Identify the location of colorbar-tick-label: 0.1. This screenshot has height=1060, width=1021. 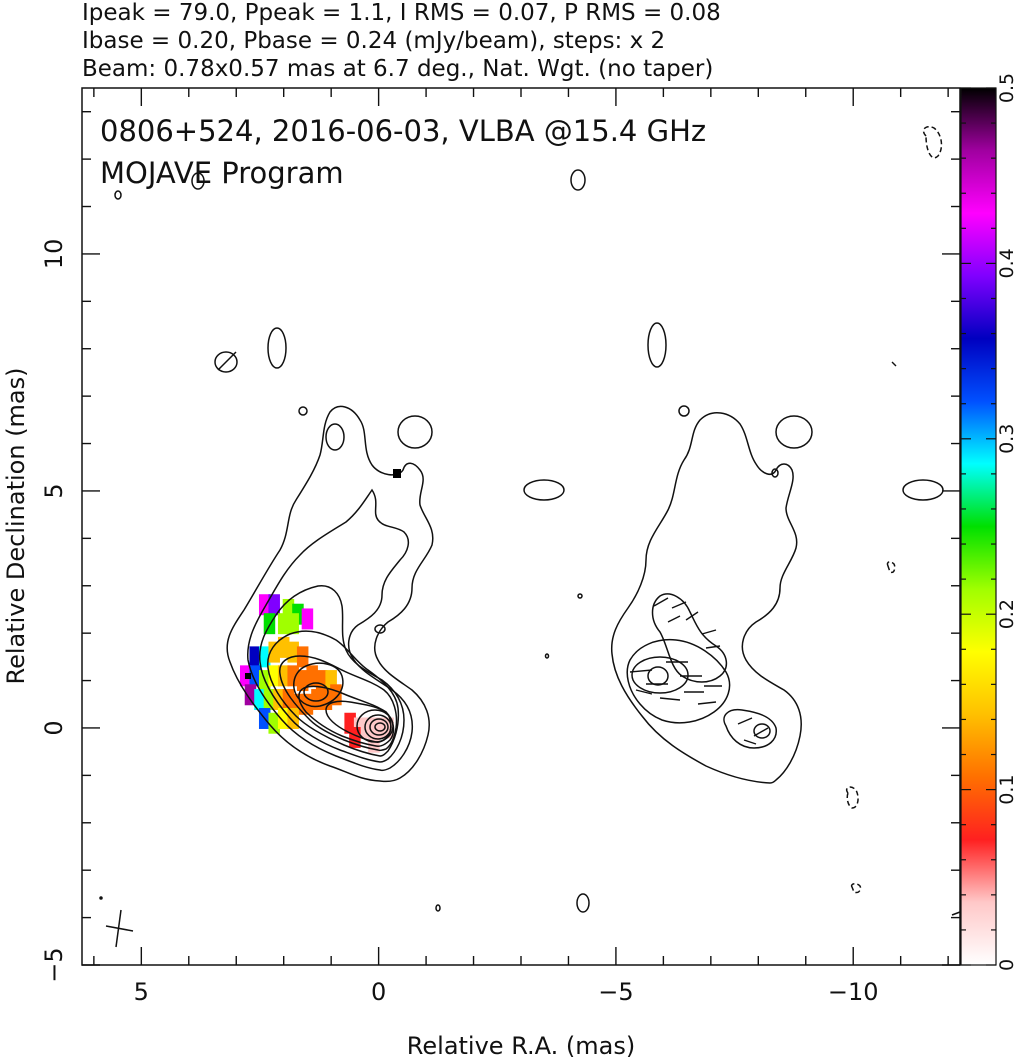
(1007, 789).